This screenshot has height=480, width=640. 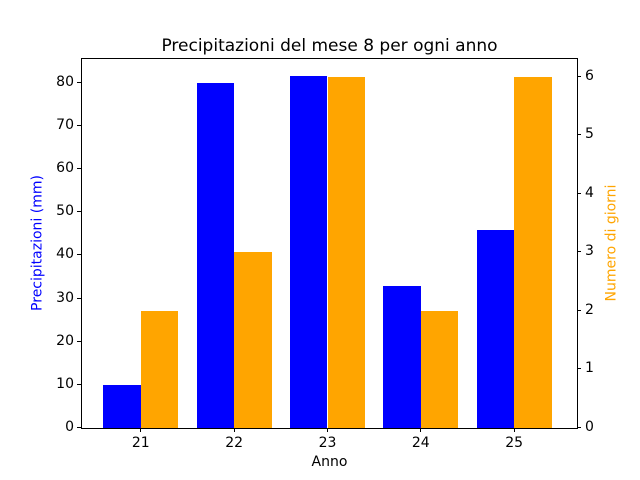 I want to click on chart-title: Precipitazioni del mese 8 per ogni anno, so click(x=329, y=46).